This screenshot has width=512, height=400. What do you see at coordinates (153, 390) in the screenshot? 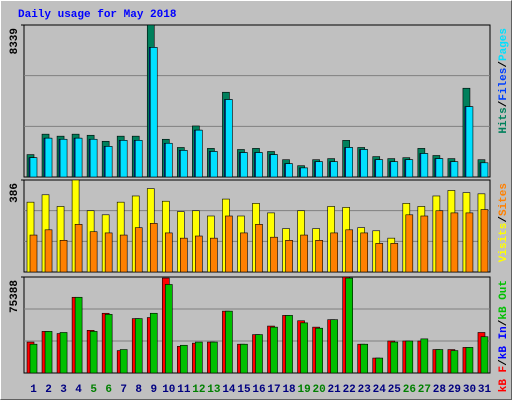
I see `x-tick-label: 9` at bounding box center [153, 390].